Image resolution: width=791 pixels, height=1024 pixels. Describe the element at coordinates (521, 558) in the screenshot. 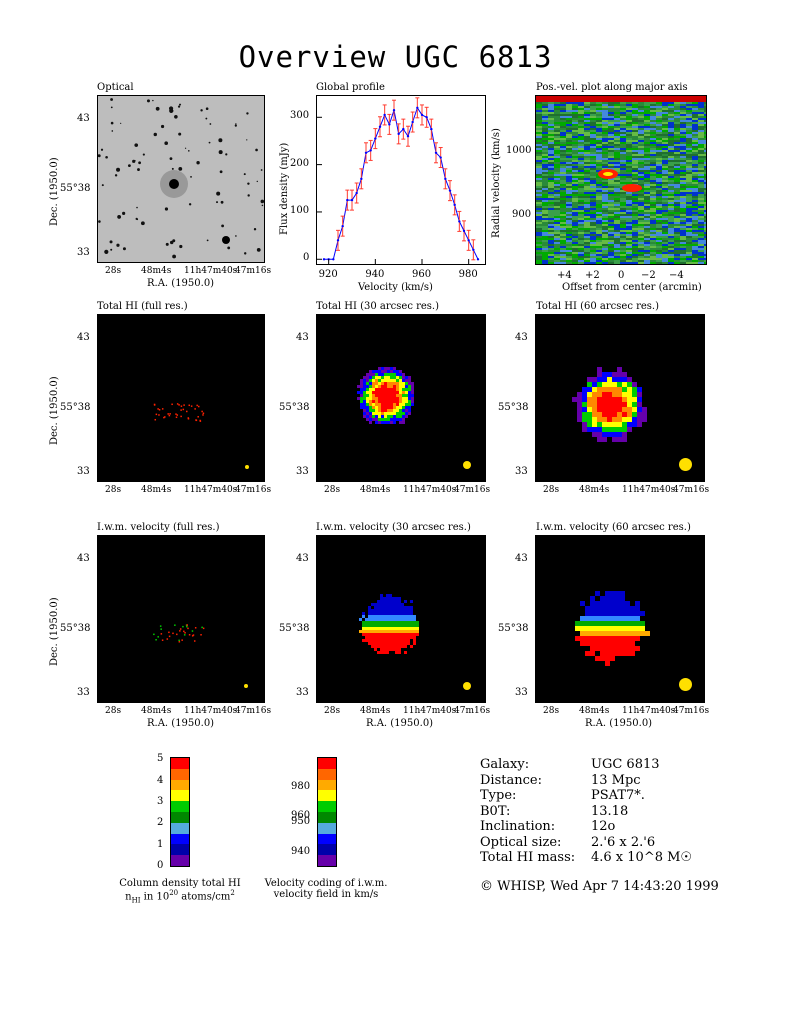

I see `dec-tick: 43` at that location.